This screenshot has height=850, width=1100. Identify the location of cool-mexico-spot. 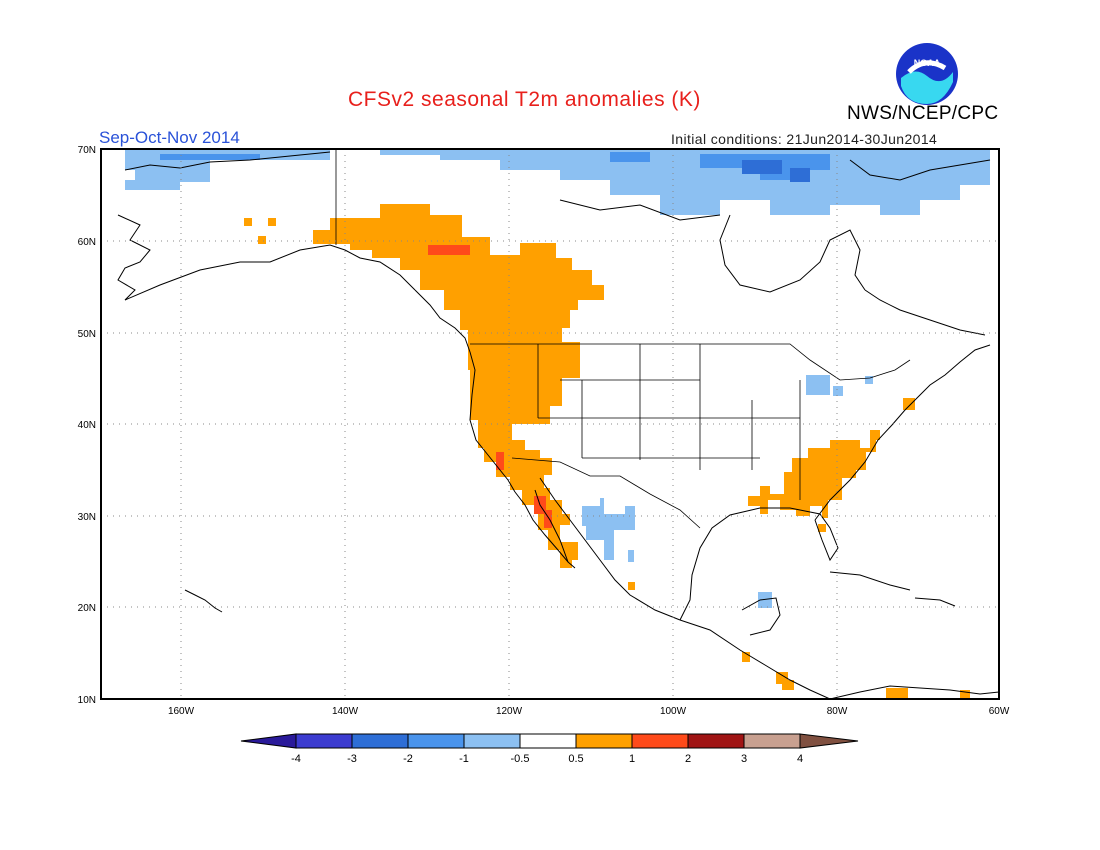
(631, 556).